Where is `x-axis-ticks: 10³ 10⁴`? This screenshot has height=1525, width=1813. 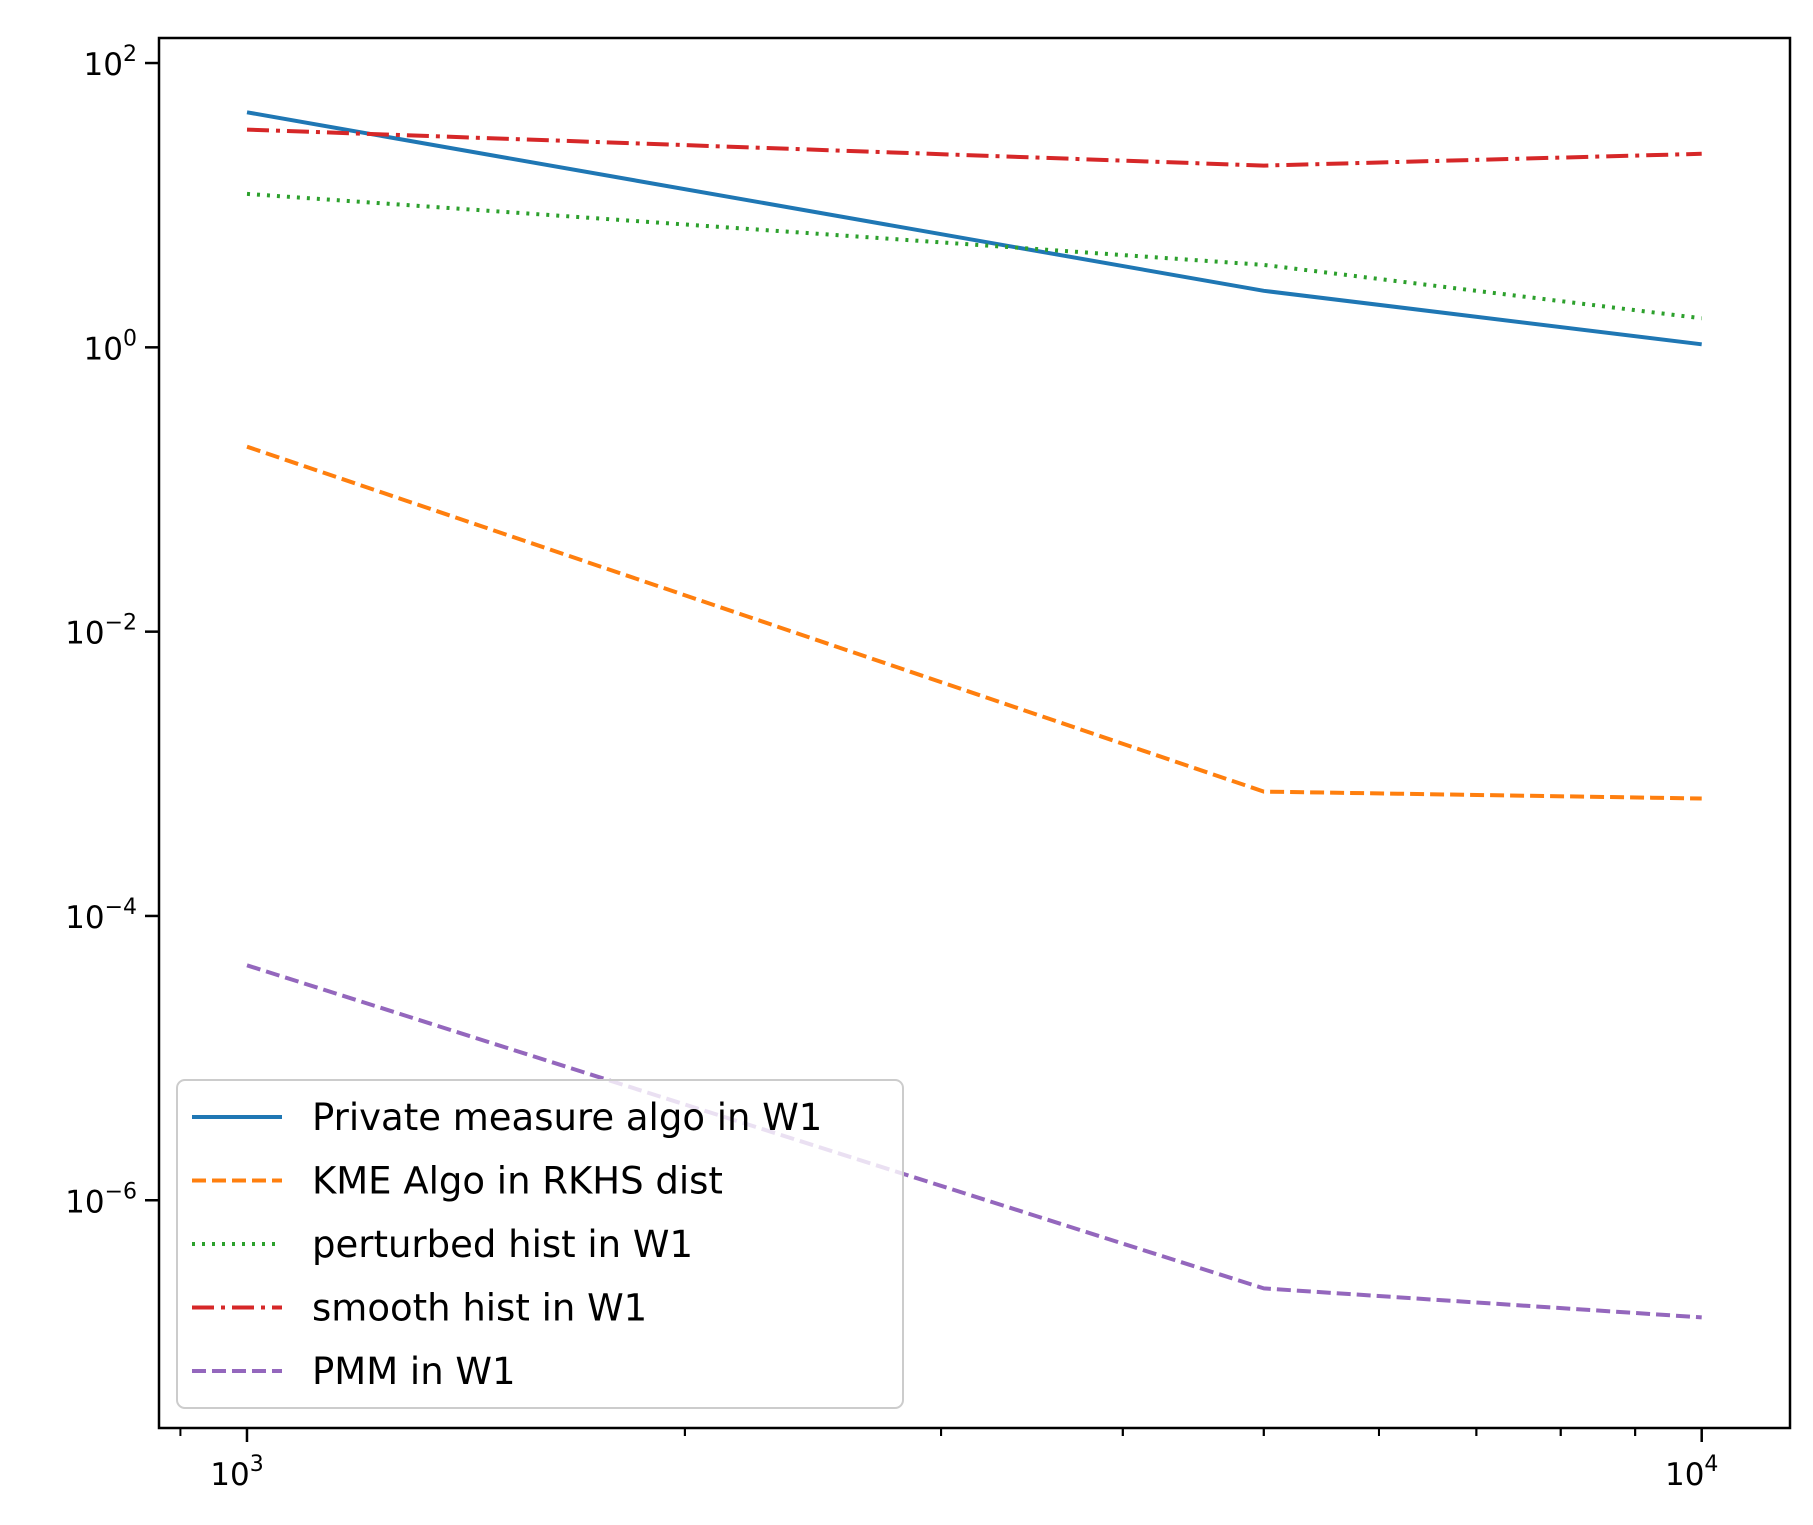
x-axis-ticks: 10³ 10⁴ is located at coordinates (964, 1460).